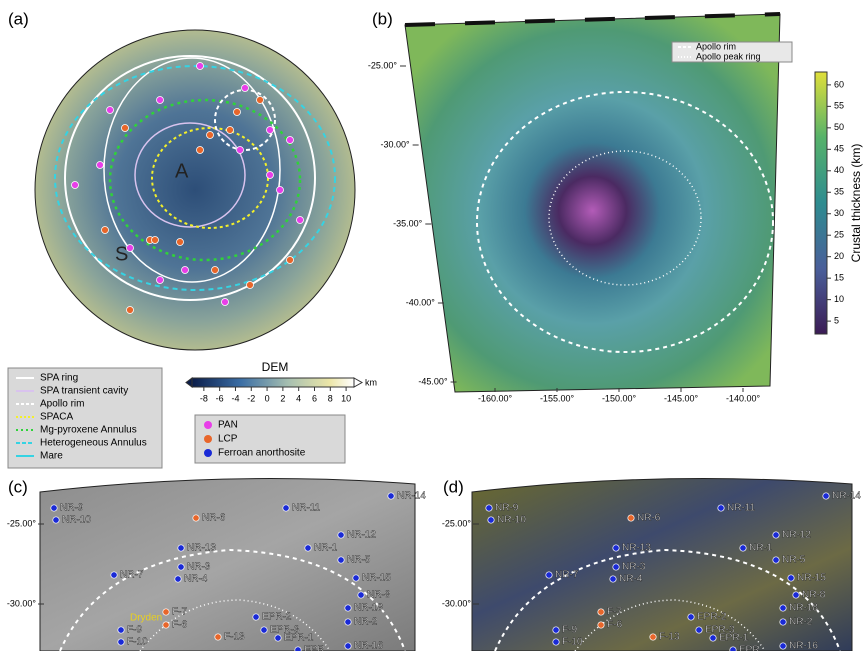  I want to click on sample-label: F-10, so click(137, 642).